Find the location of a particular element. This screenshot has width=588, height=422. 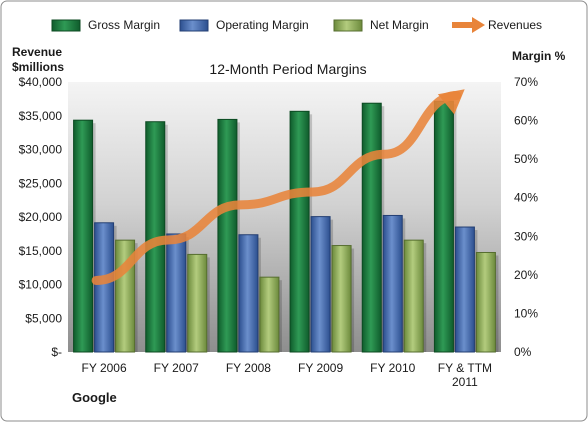

left-tick-label: $20,000 is located at coordinates (41, 217).